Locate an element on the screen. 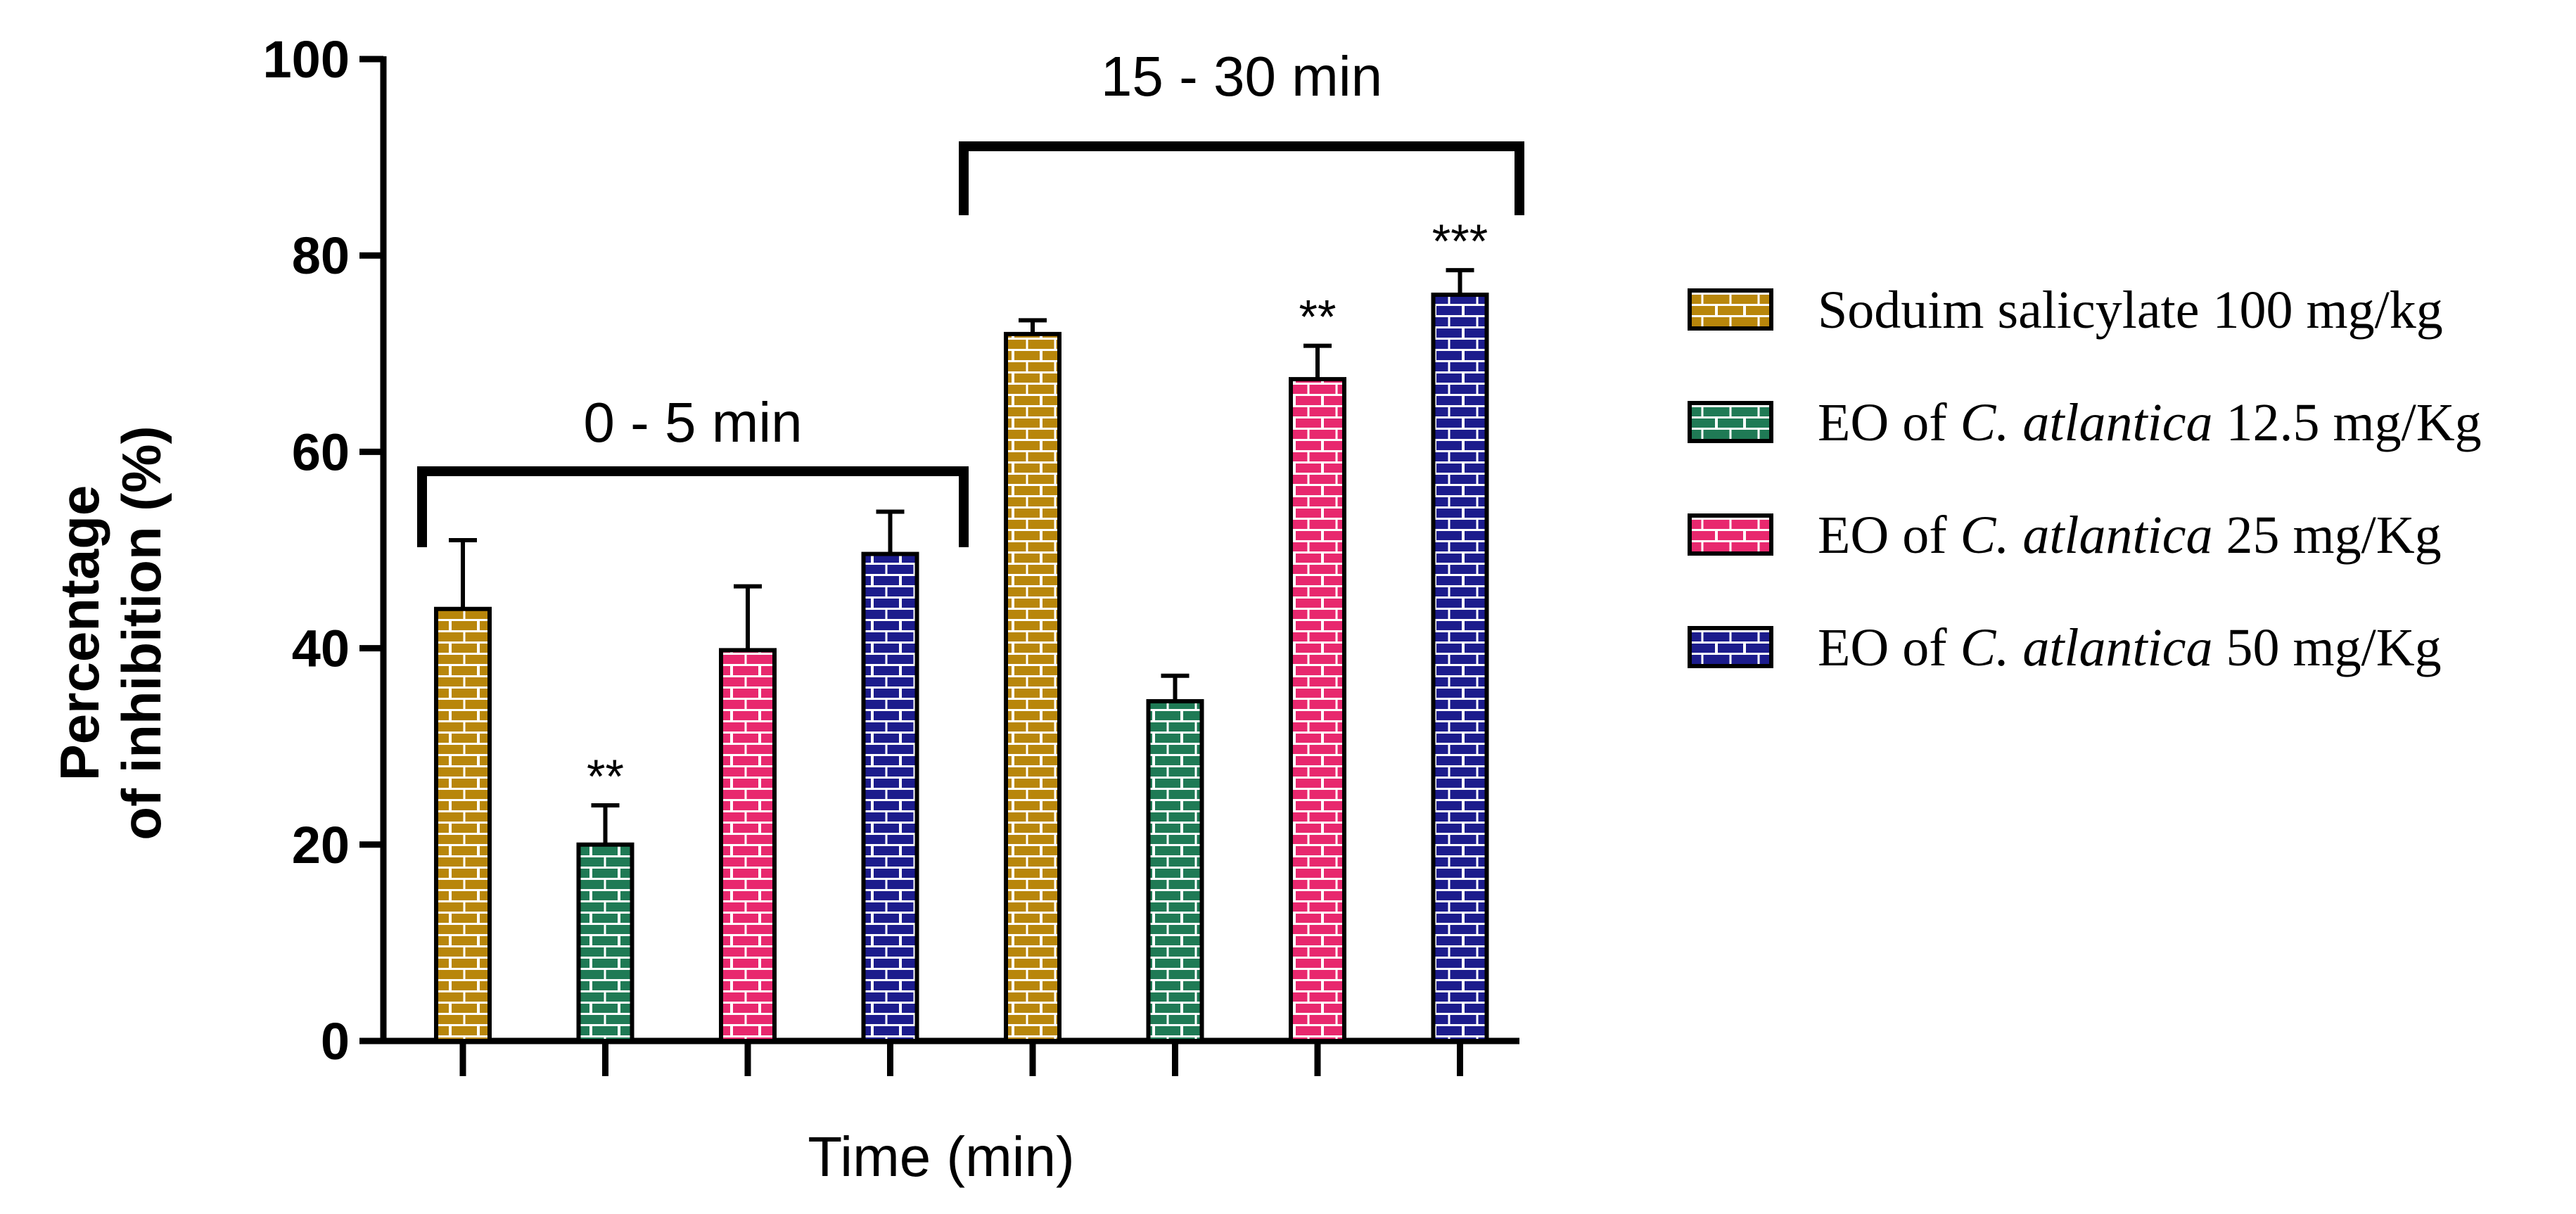 The height and width of the screenshot is (1214, 2576). legend-item: EO of C. atlantica 25 mg/Kg is located at coordinates (2065, 535).